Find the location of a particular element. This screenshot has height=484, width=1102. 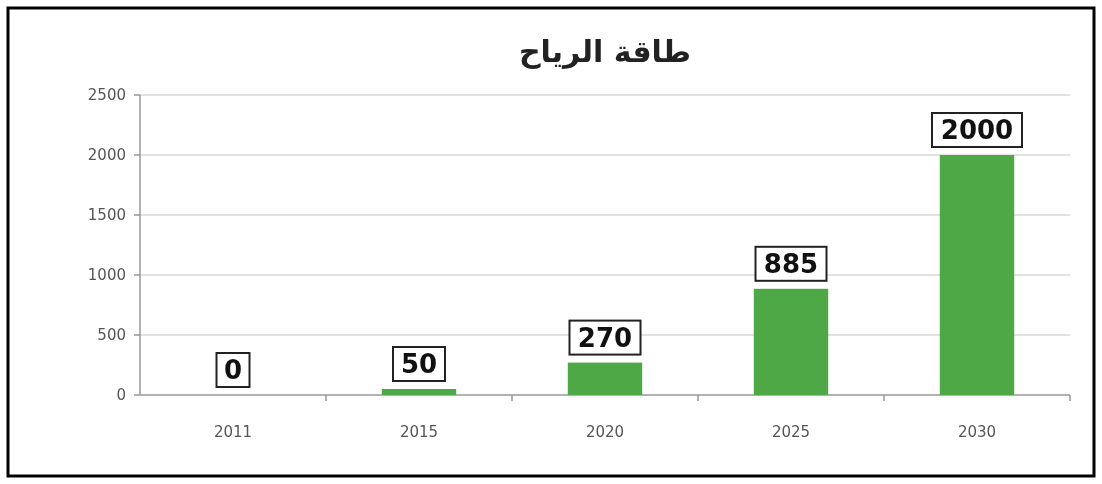

y-tick-label: 1500 is located at coordinates (106, 215).